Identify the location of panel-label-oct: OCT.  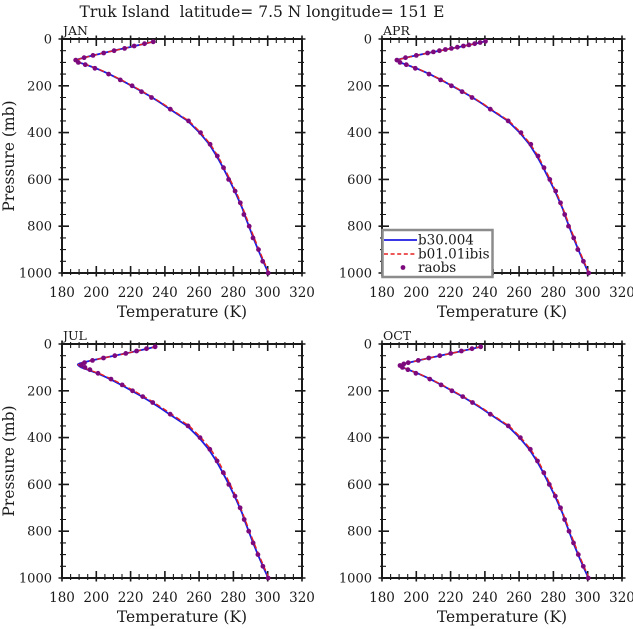
(397, 335).